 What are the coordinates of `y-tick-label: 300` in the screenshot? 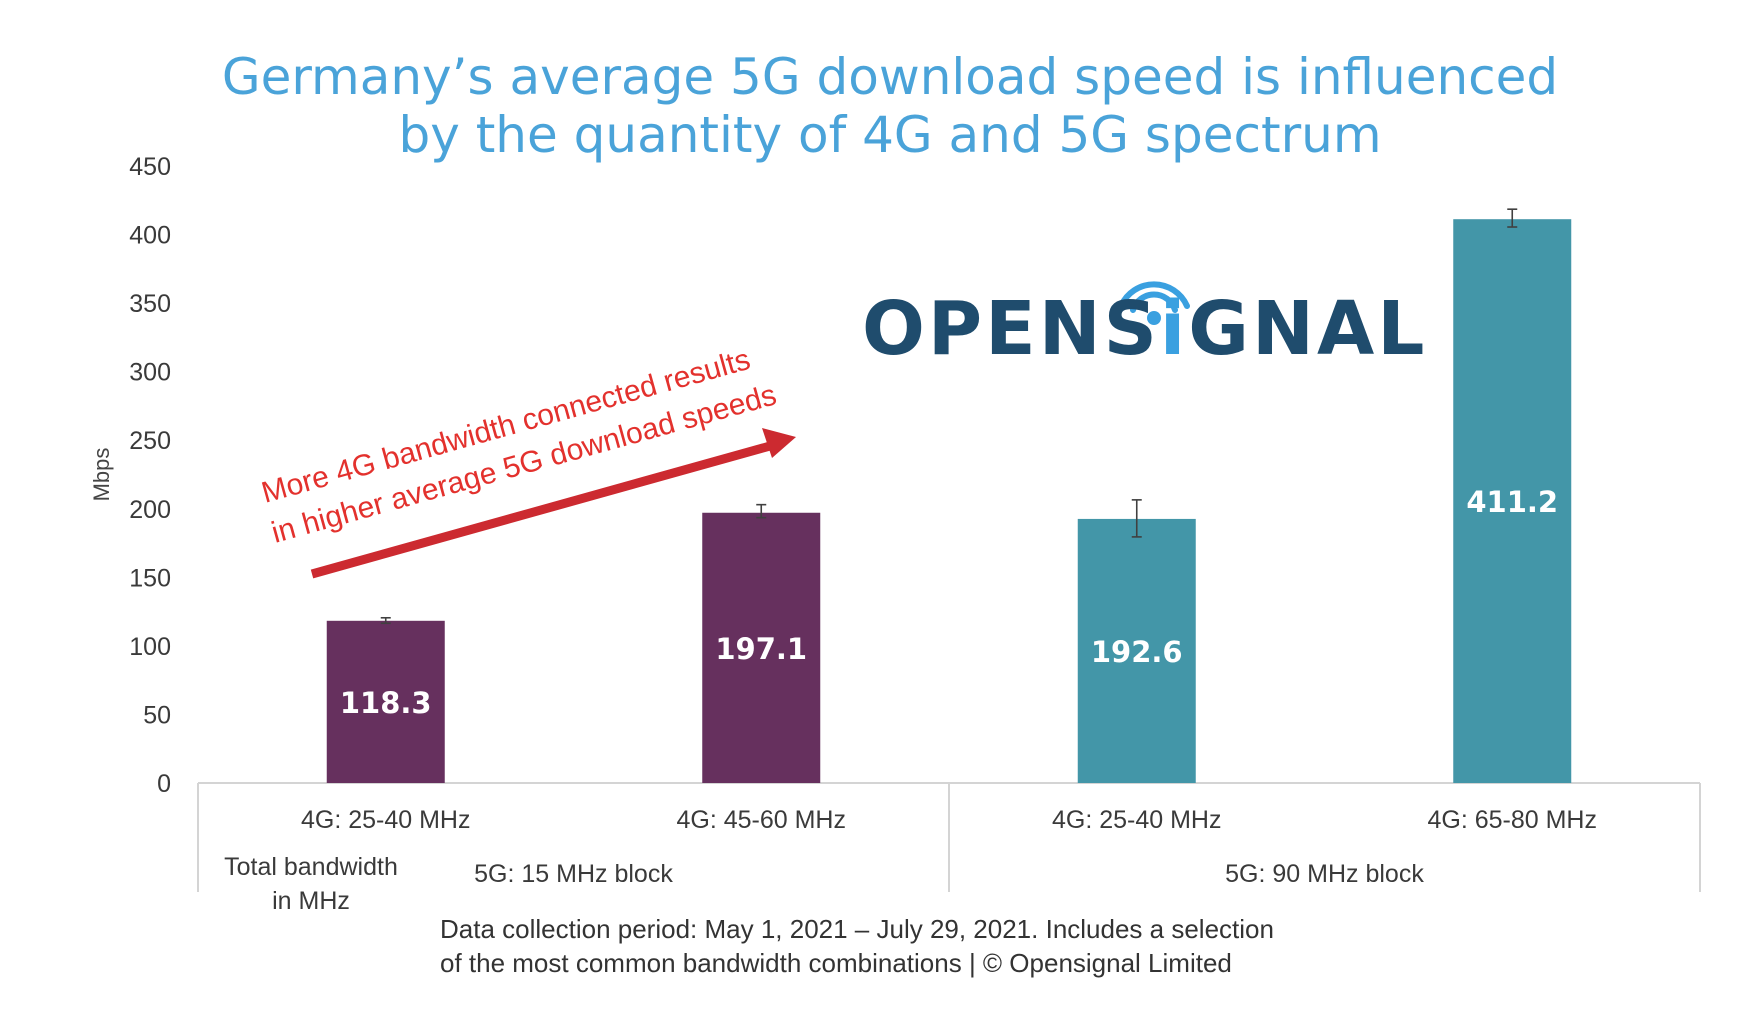 It's located at (150, 373).